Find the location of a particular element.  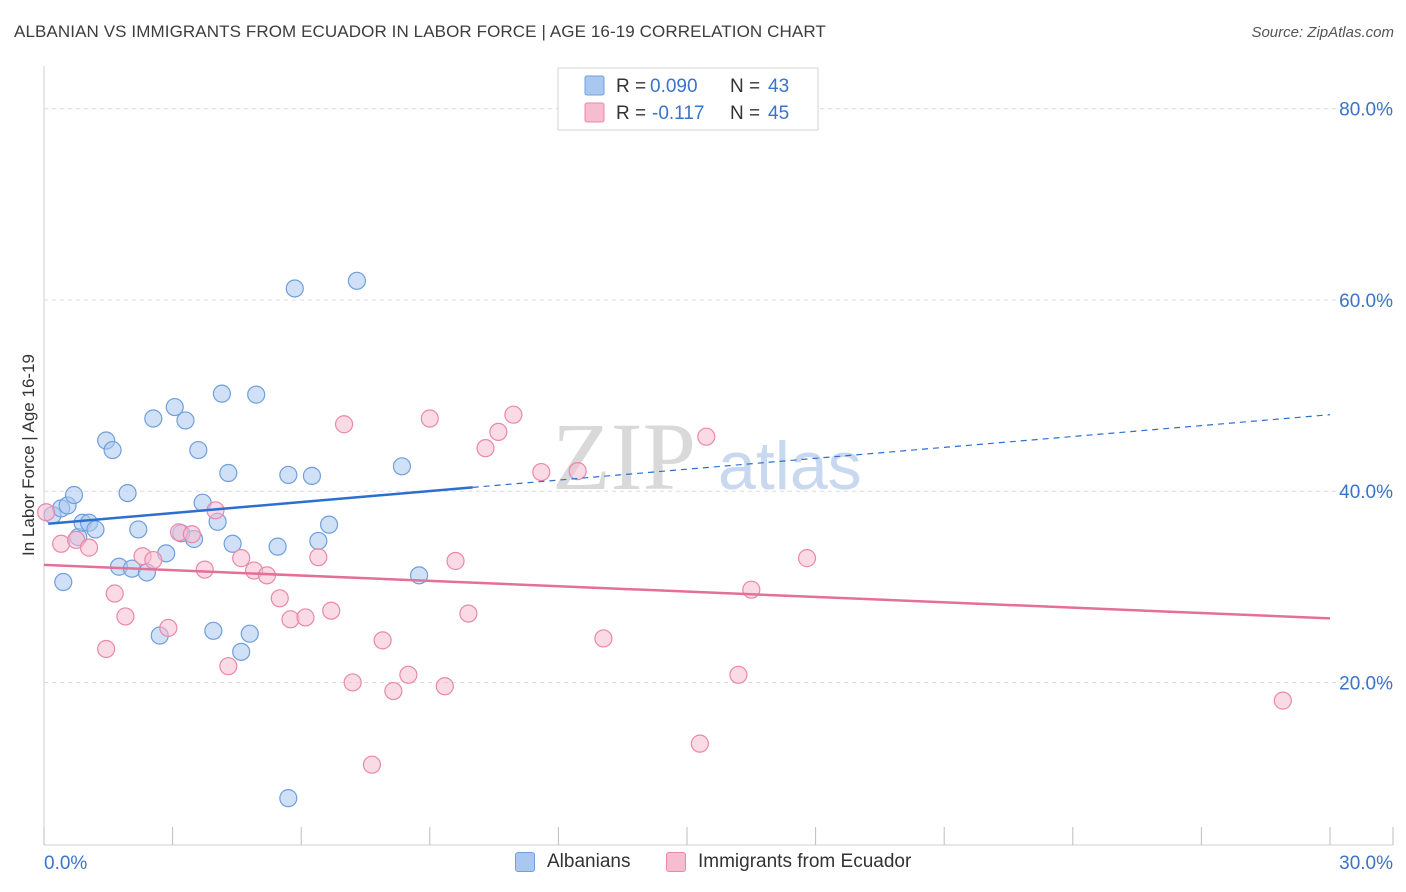

legend-r-value-1: 0.090 is located at coordinates (674, 86).